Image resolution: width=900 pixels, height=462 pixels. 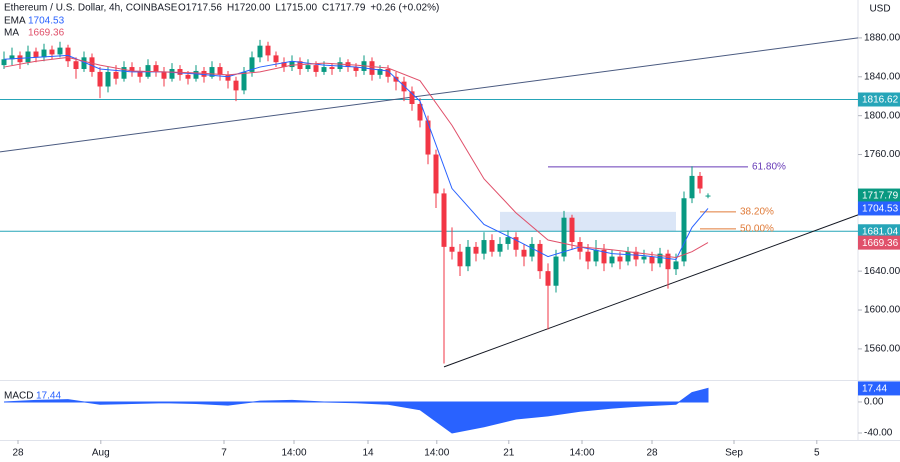 I want to click on zone, so click(x=588, y=221).